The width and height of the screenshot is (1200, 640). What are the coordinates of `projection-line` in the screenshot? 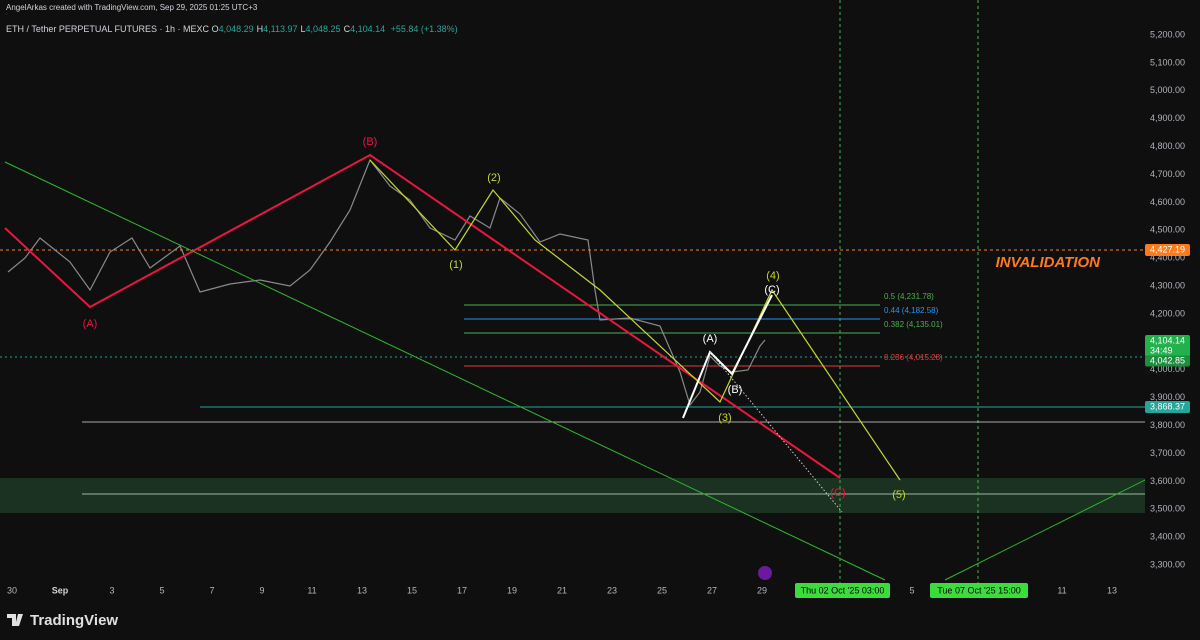 It's located at (776, 432).